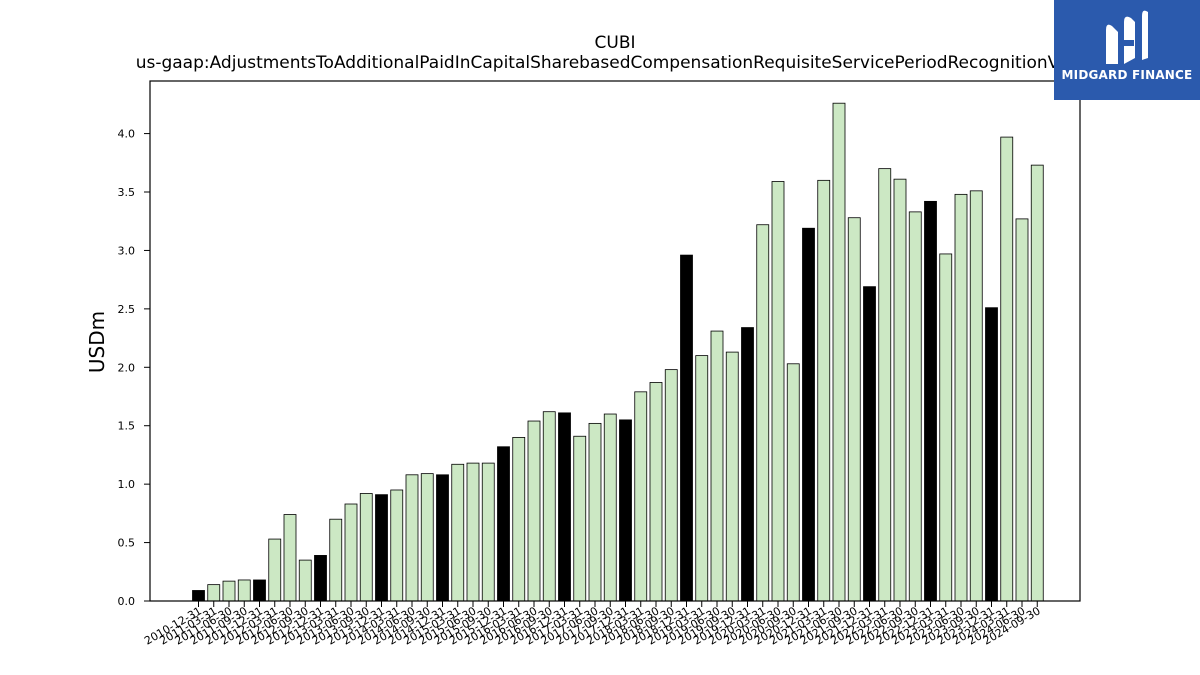 The width and height of the screenshot is (1200, 675). What do you see at coordinates (127, 309) in the screenshot?
I see `y-tick-label: 2.5` at bounding box center [127, 309].